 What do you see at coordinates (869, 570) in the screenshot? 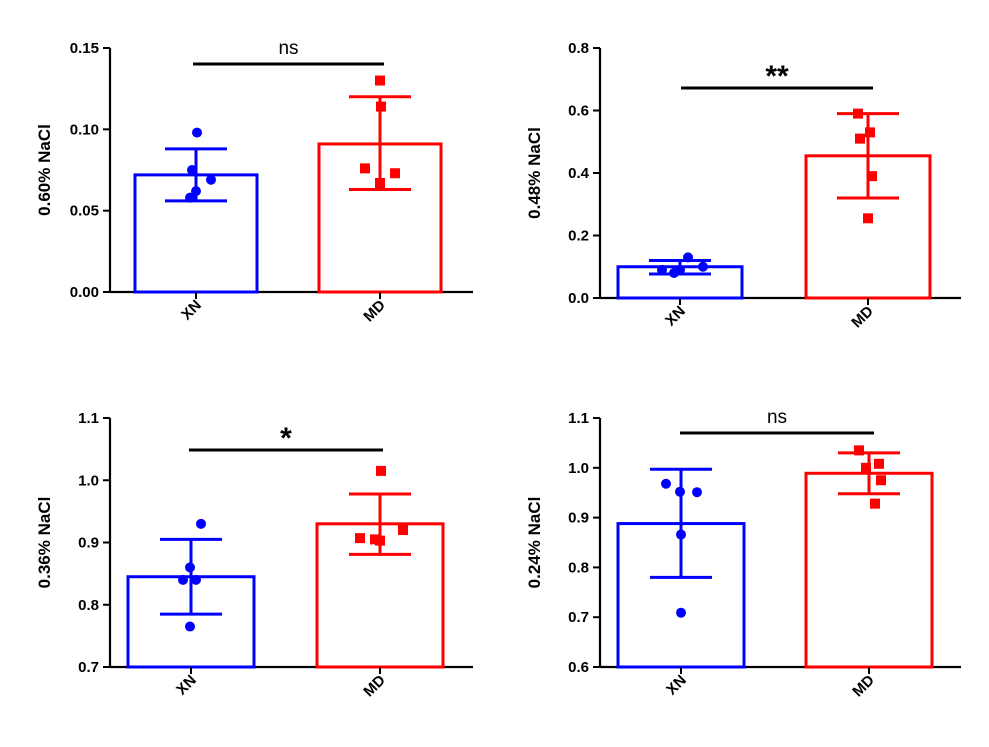
I see `bar-MD` at bounding box center [869, 570].